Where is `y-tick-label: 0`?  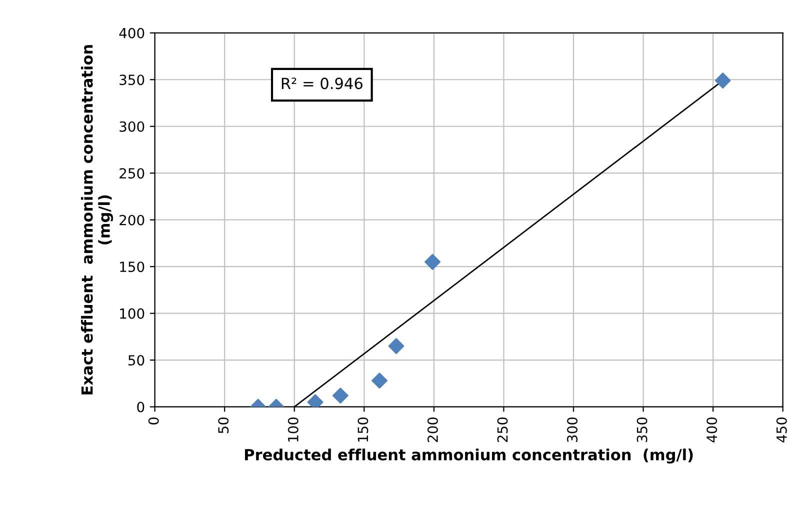 y-tick-label: 0 is located at coordinates (140, 407).